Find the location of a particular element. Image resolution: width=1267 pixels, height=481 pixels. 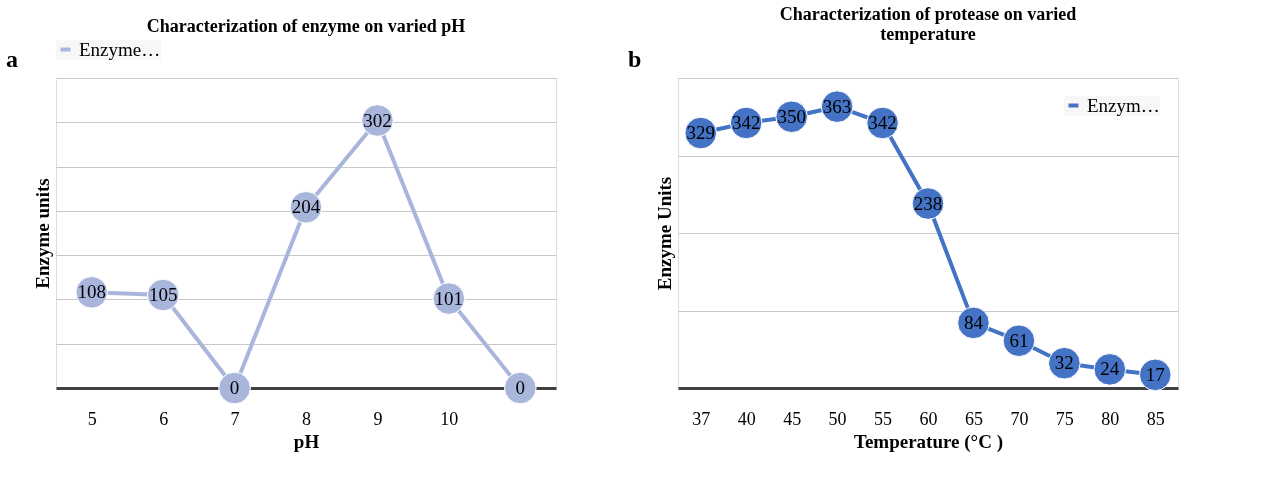

x-axis-title: Temperature (°C ) is located at coordinates (928, 441).